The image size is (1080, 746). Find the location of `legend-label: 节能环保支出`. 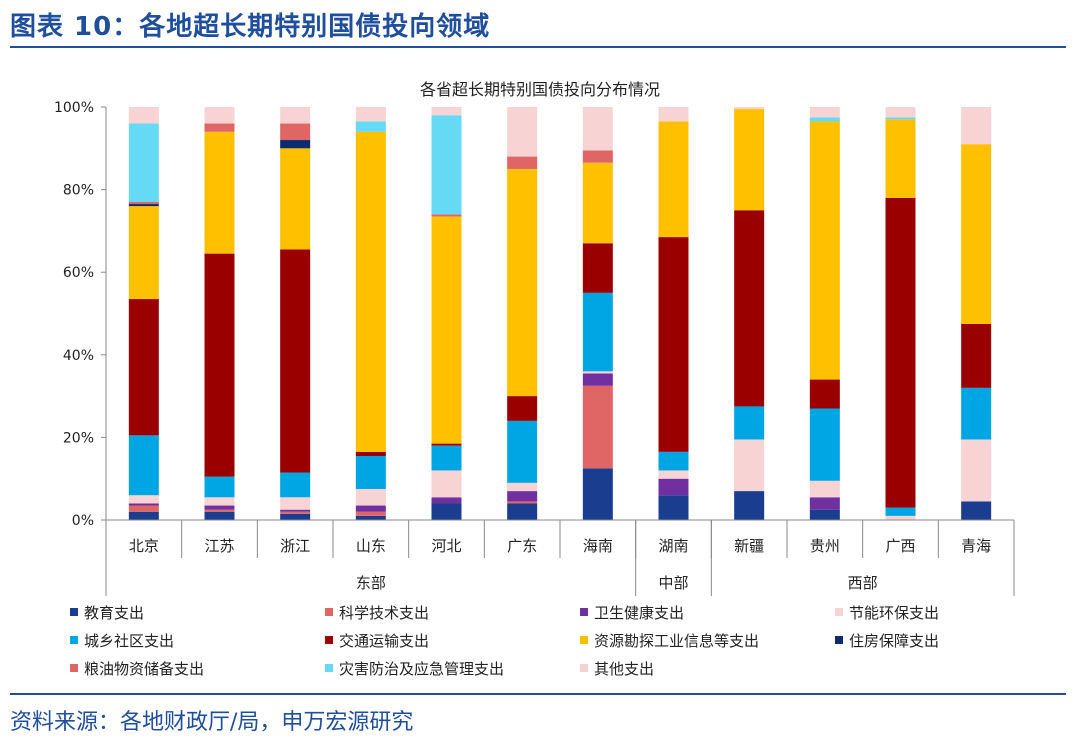

legend-label: 节能环保支出 is located at coordinates (894, 613).